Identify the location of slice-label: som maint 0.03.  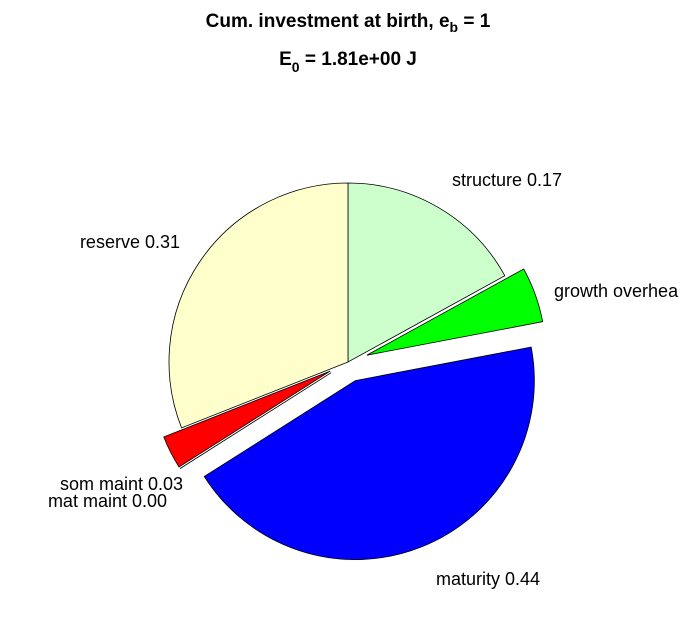
(121, 484).